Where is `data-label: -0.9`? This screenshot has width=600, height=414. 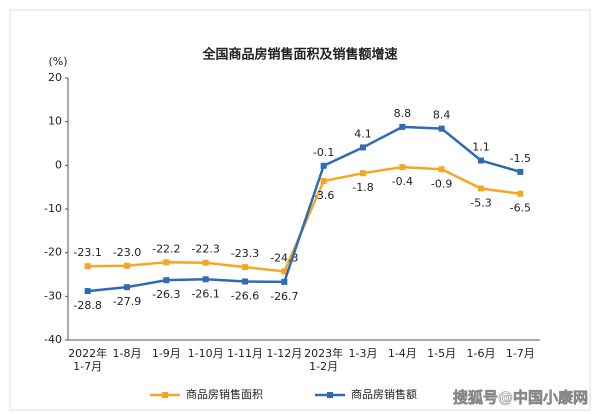 data-label: -0.9 is located at coordinates (441, 183).